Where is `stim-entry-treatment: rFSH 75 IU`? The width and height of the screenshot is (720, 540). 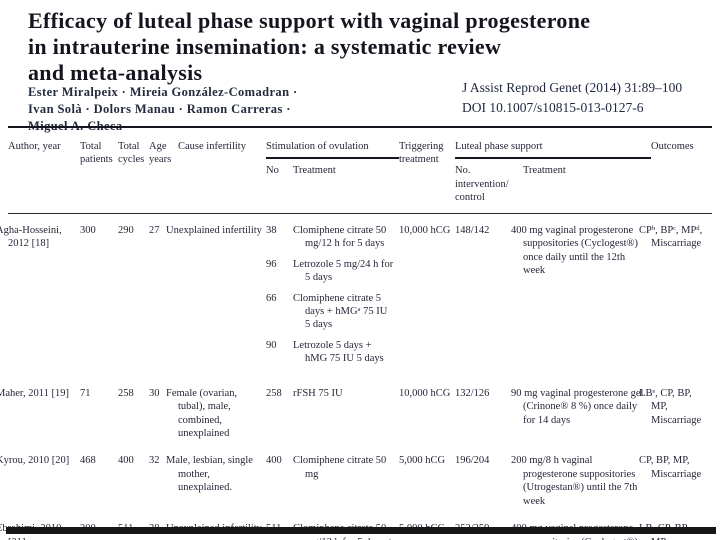 stim-entry-treatment: rFSH 75 IU is located at coordinates (318, 393).